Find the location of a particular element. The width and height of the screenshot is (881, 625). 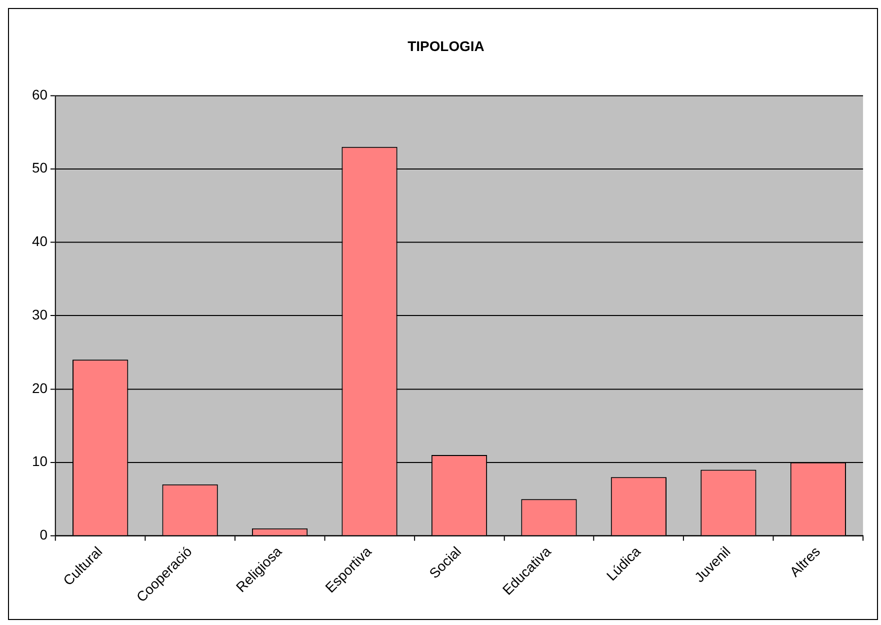

y-tick-label: 30 is located at coordinates (40, 314).